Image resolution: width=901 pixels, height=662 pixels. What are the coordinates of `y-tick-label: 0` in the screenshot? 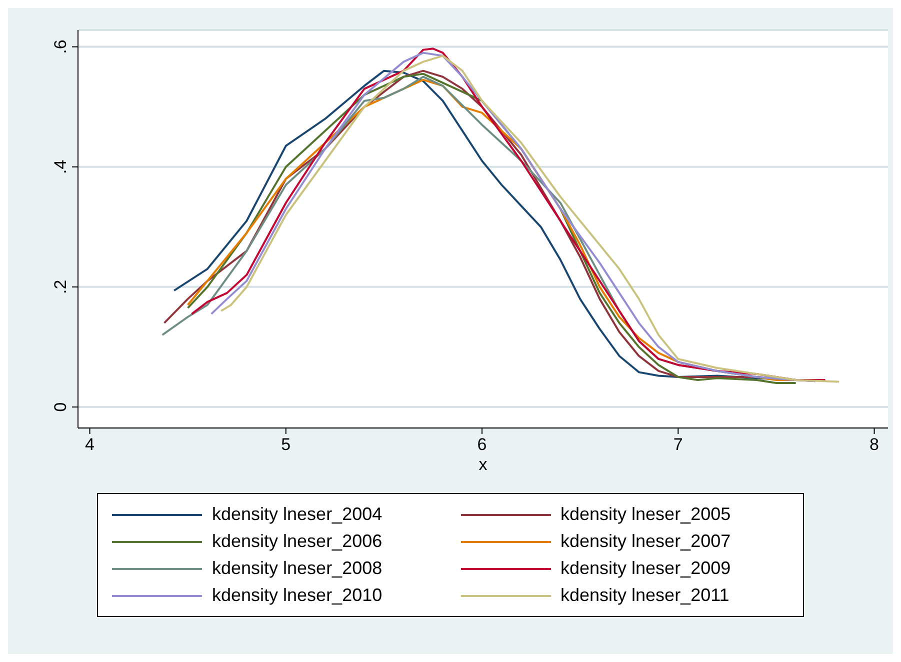 It's located at (60, 407).